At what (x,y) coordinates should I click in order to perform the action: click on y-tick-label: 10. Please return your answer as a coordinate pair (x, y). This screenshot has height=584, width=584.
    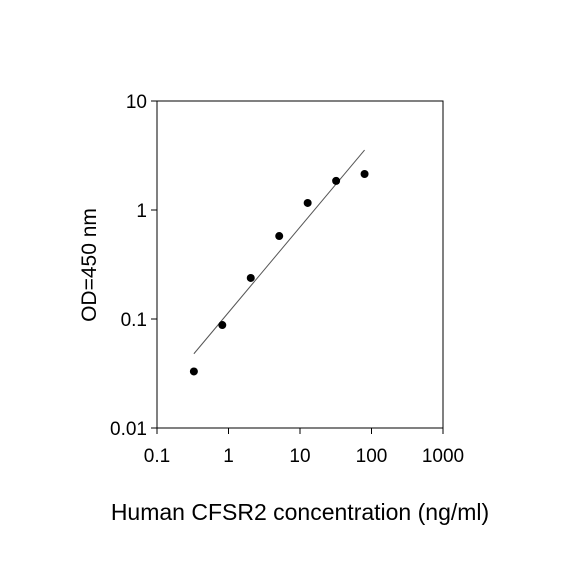
    Looking at the image, I should click on (136, 102).